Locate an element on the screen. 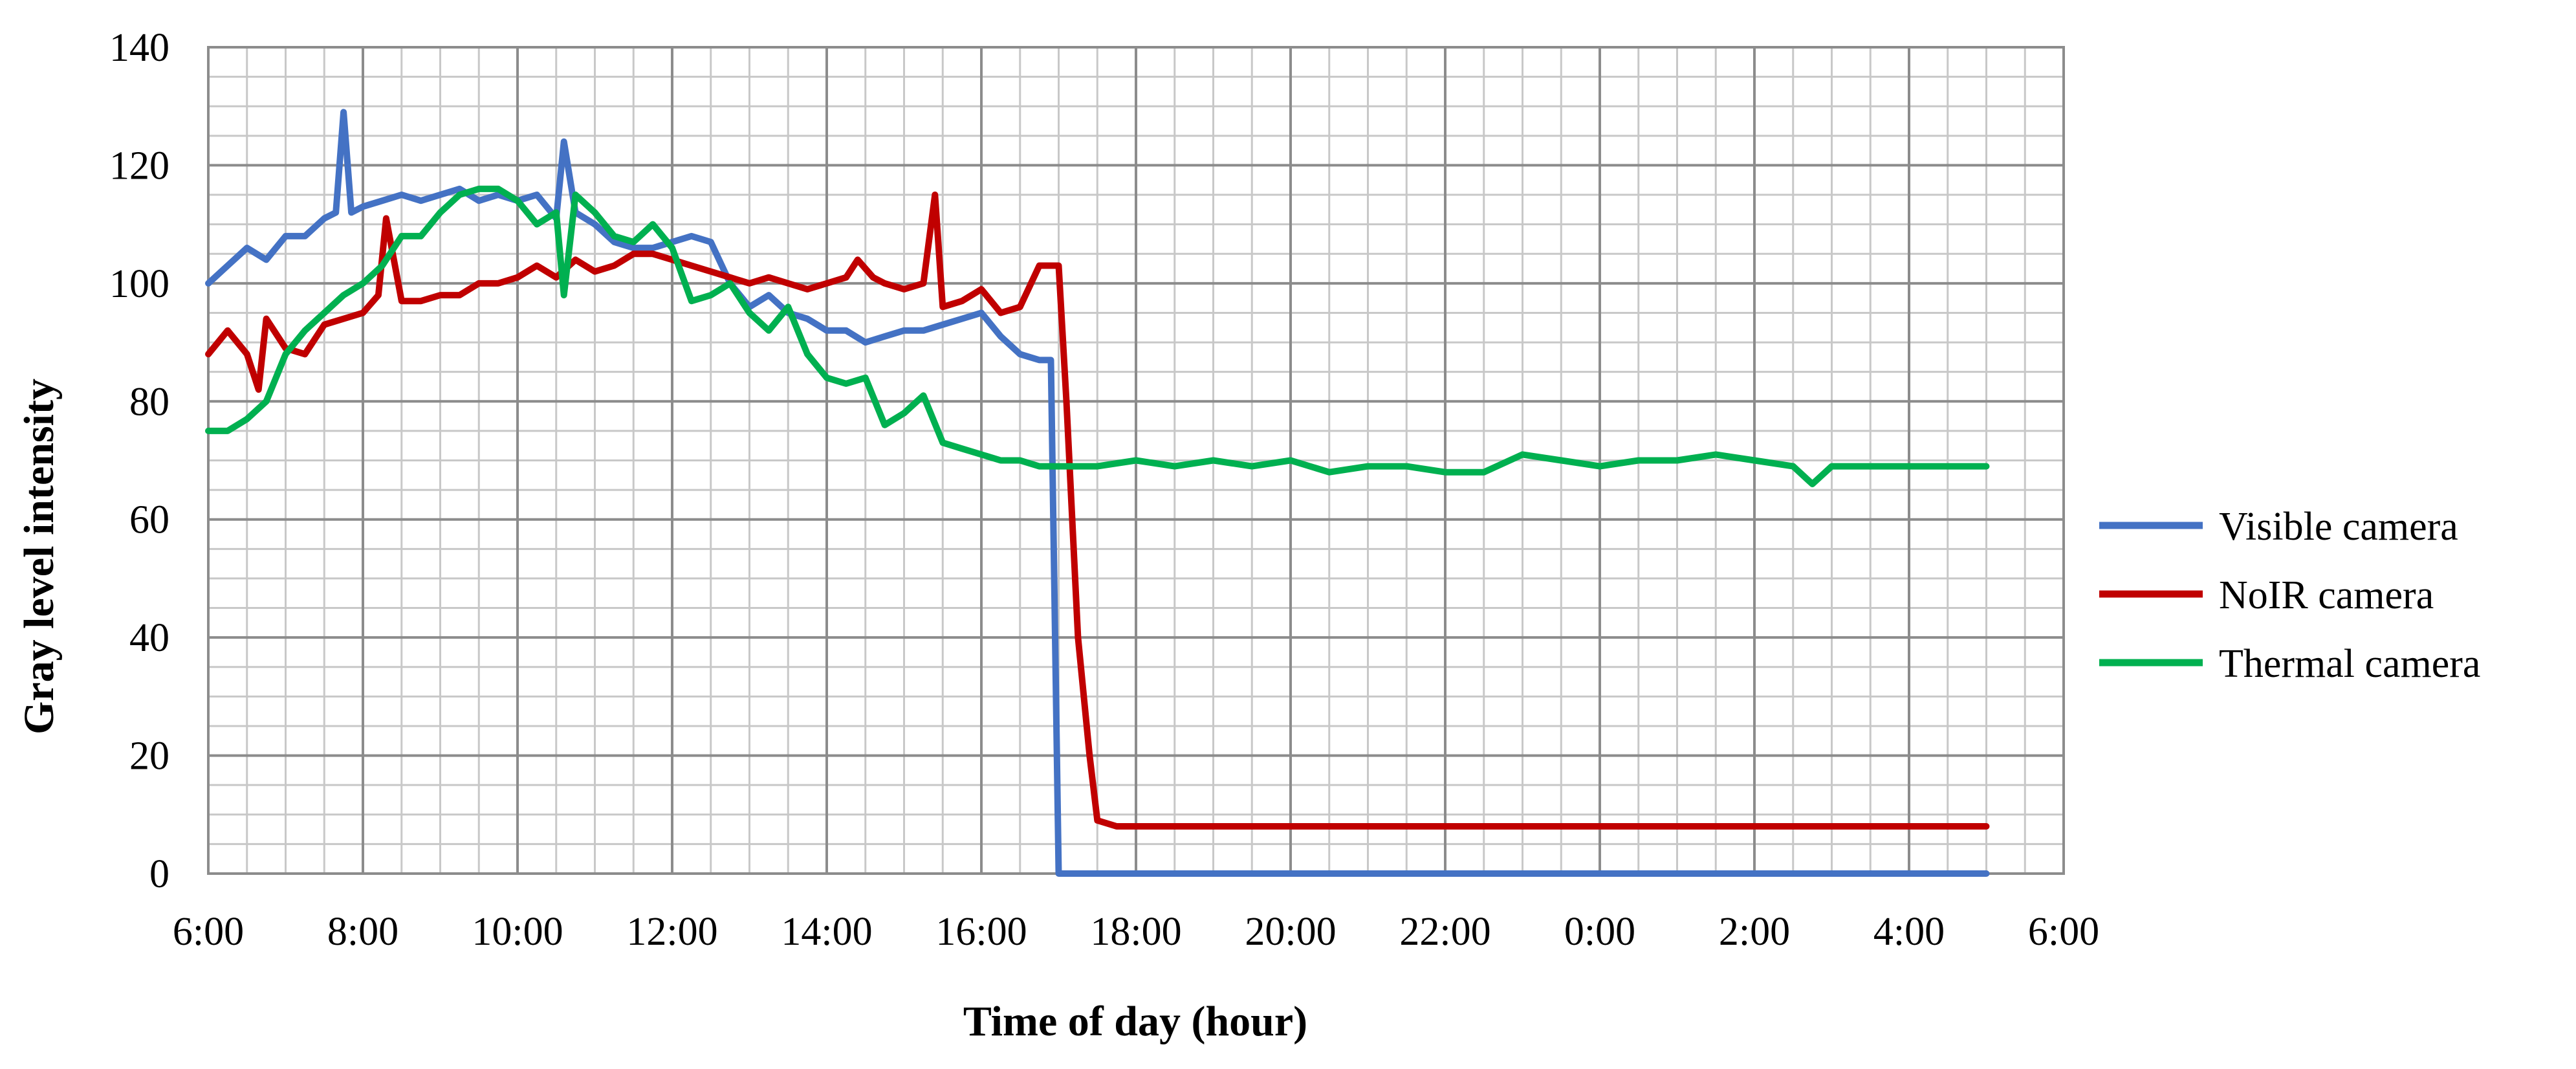  y-tick-label: 100 is located at coordinates (139, 284).